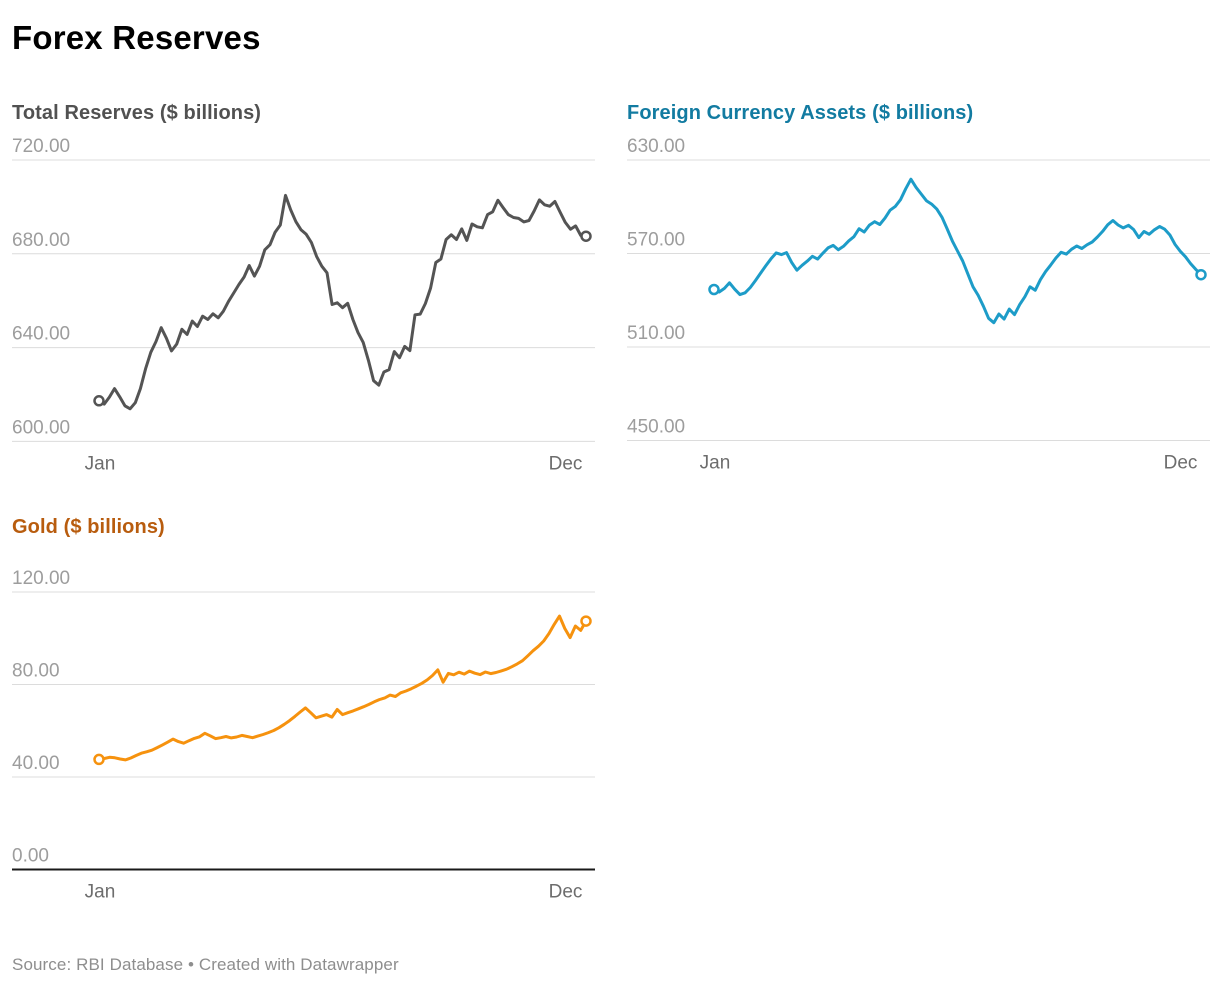  What do you see at coordinates (656, 239) in the screenshot?
I see `y-tick-label: 570.00` at bounding box center [656, 239].